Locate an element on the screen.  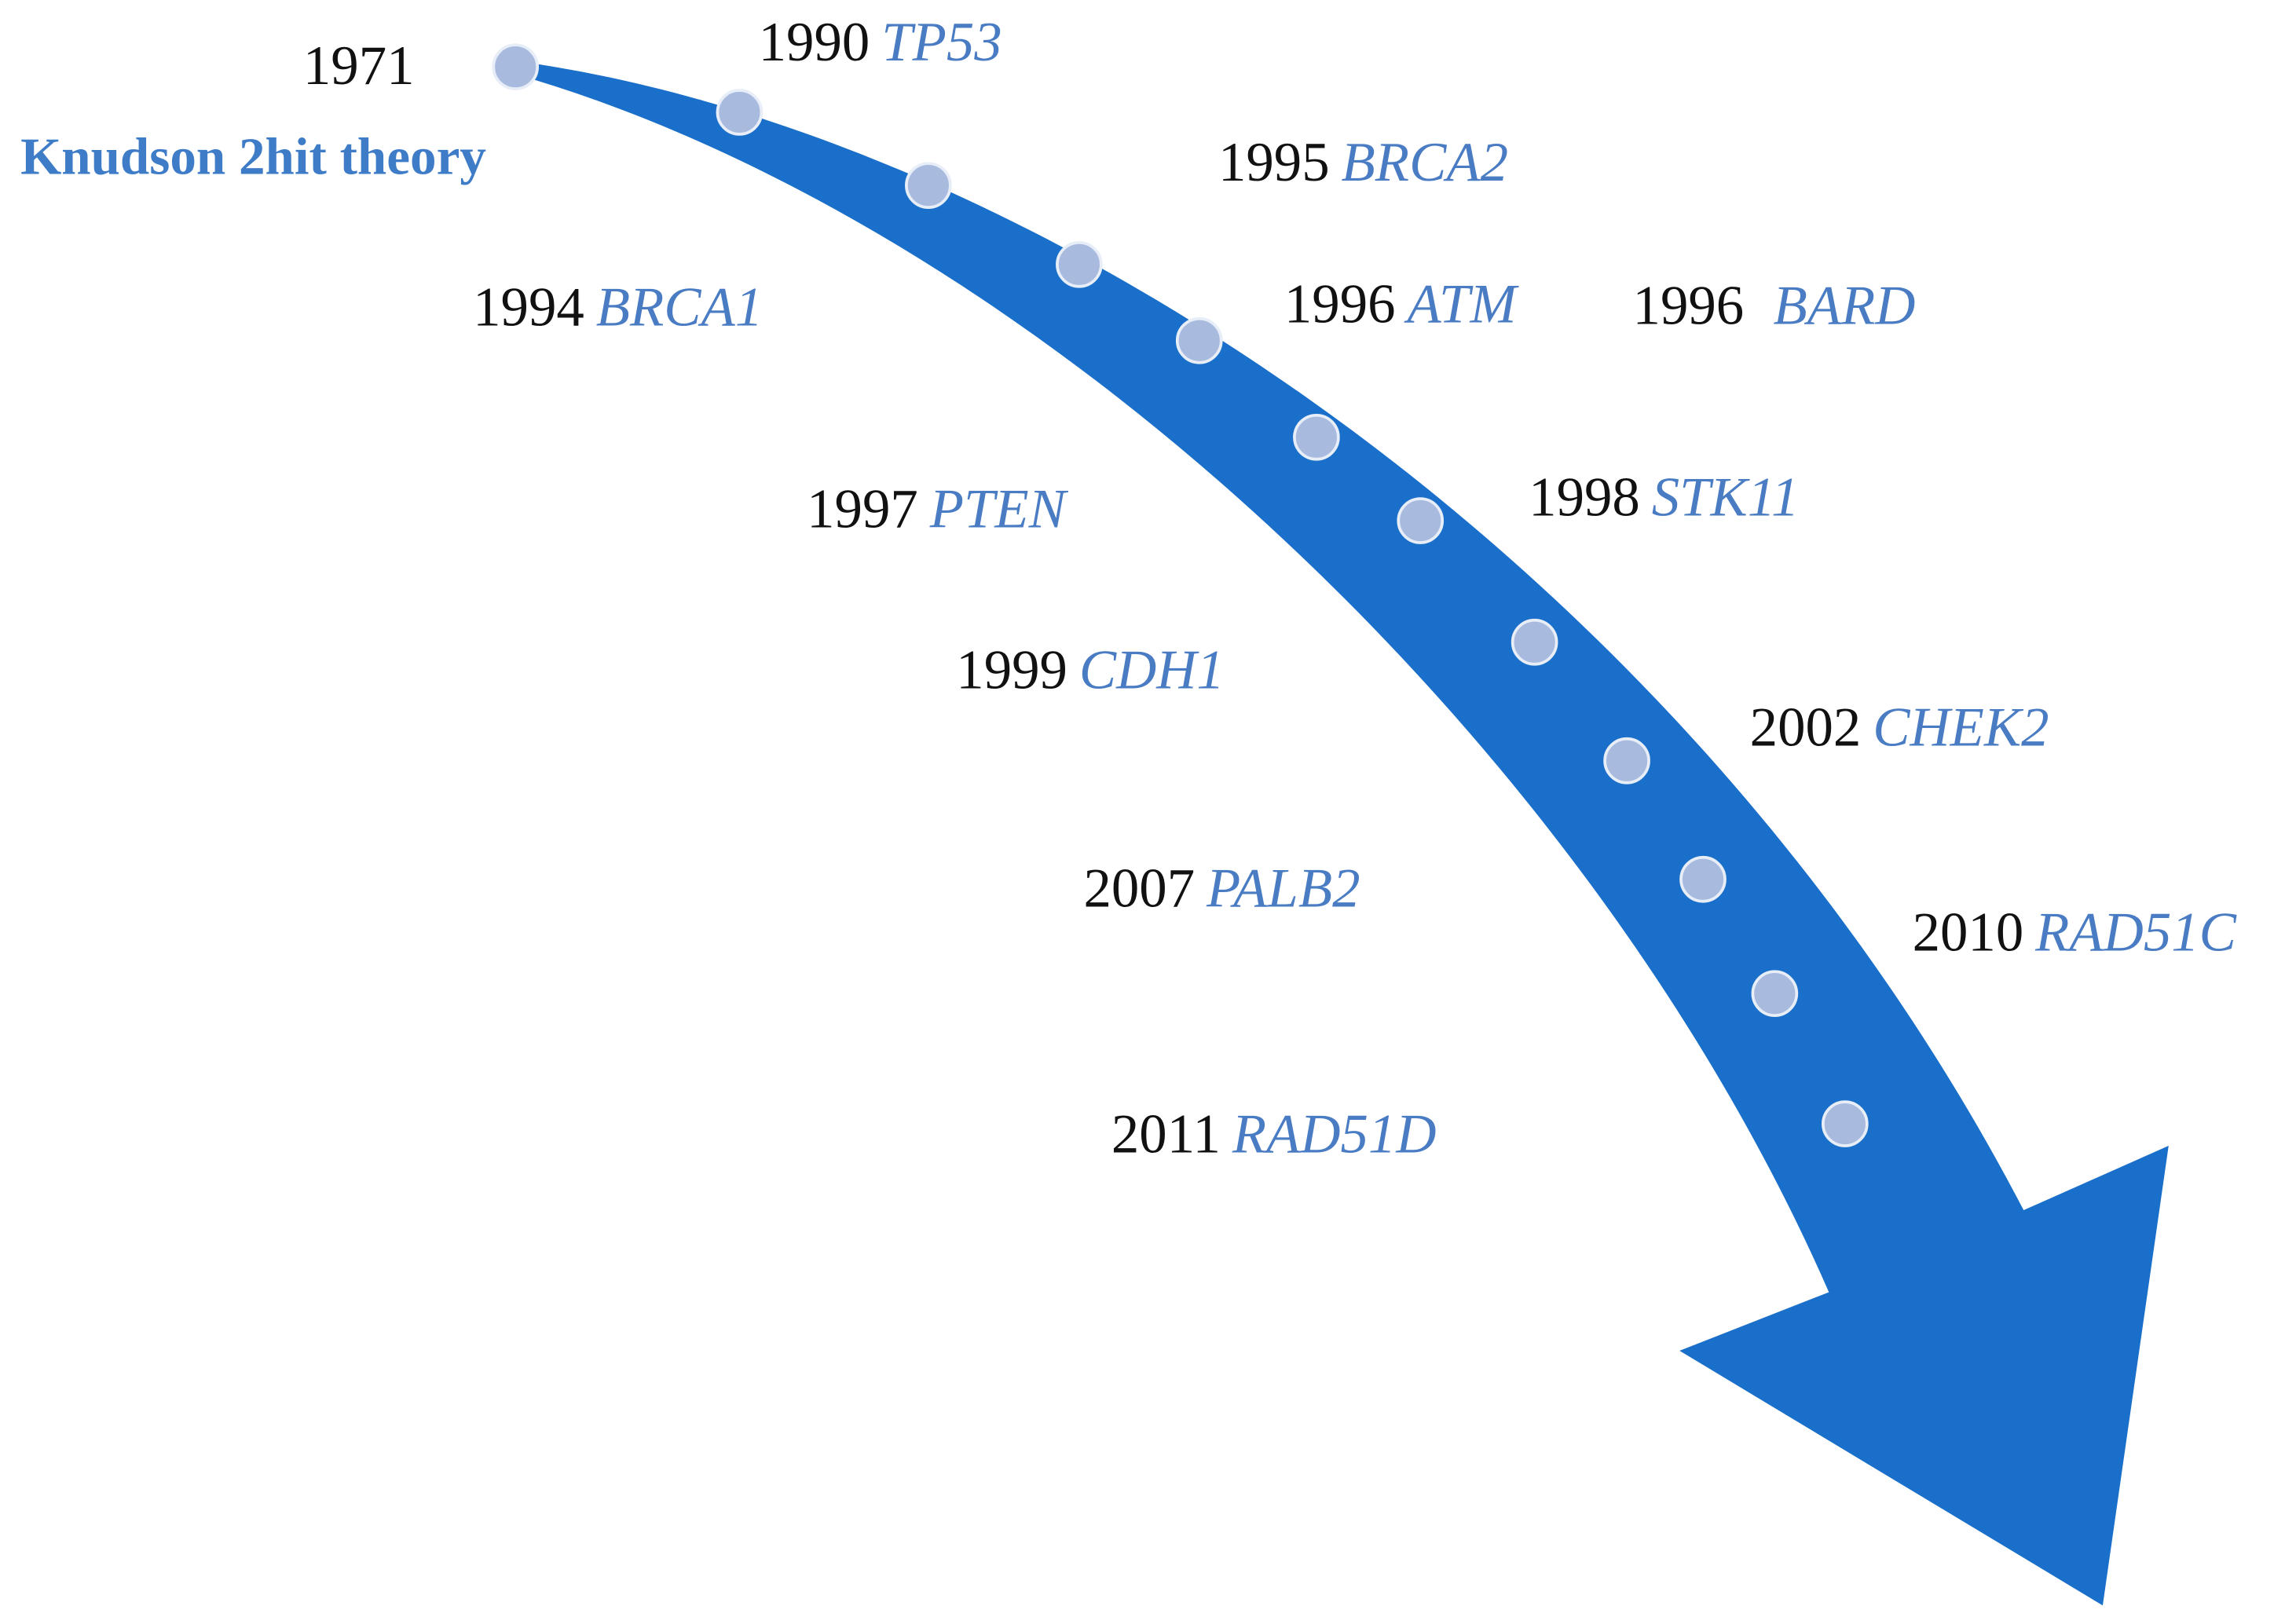
event-gene: CHEK2 is located at coordinates (1961, 728).